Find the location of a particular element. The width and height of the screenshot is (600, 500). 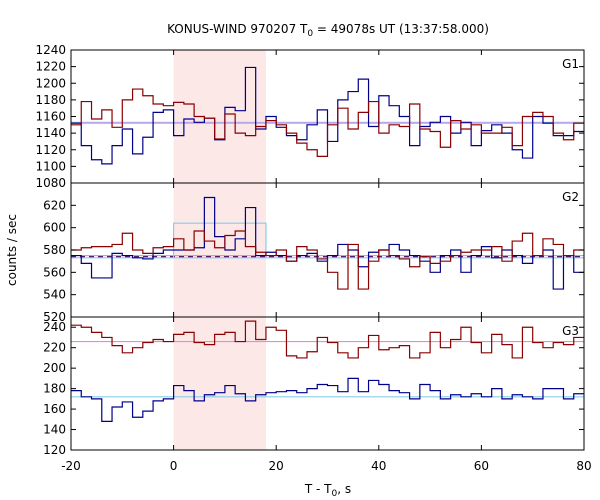

y-tick-label: 540 is located at coordinates (54, 295).